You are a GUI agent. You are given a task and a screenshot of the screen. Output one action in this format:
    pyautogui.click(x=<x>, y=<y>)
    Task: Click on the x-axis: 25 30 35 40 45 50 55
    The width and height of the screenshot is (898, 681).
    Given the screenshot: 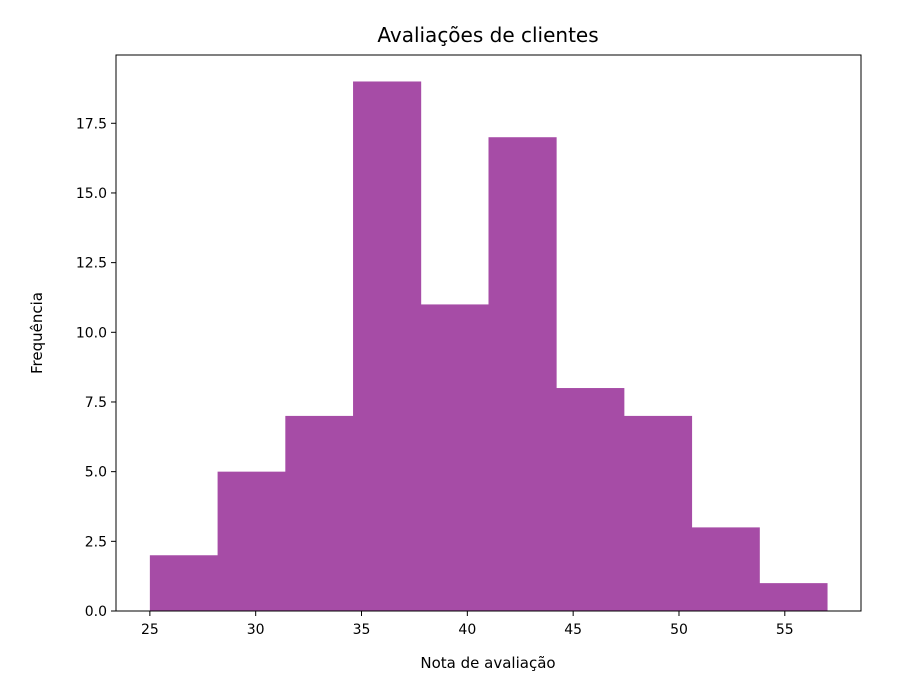 What is the action you would take?
    pyautogui.click(x=467, y=624)
    